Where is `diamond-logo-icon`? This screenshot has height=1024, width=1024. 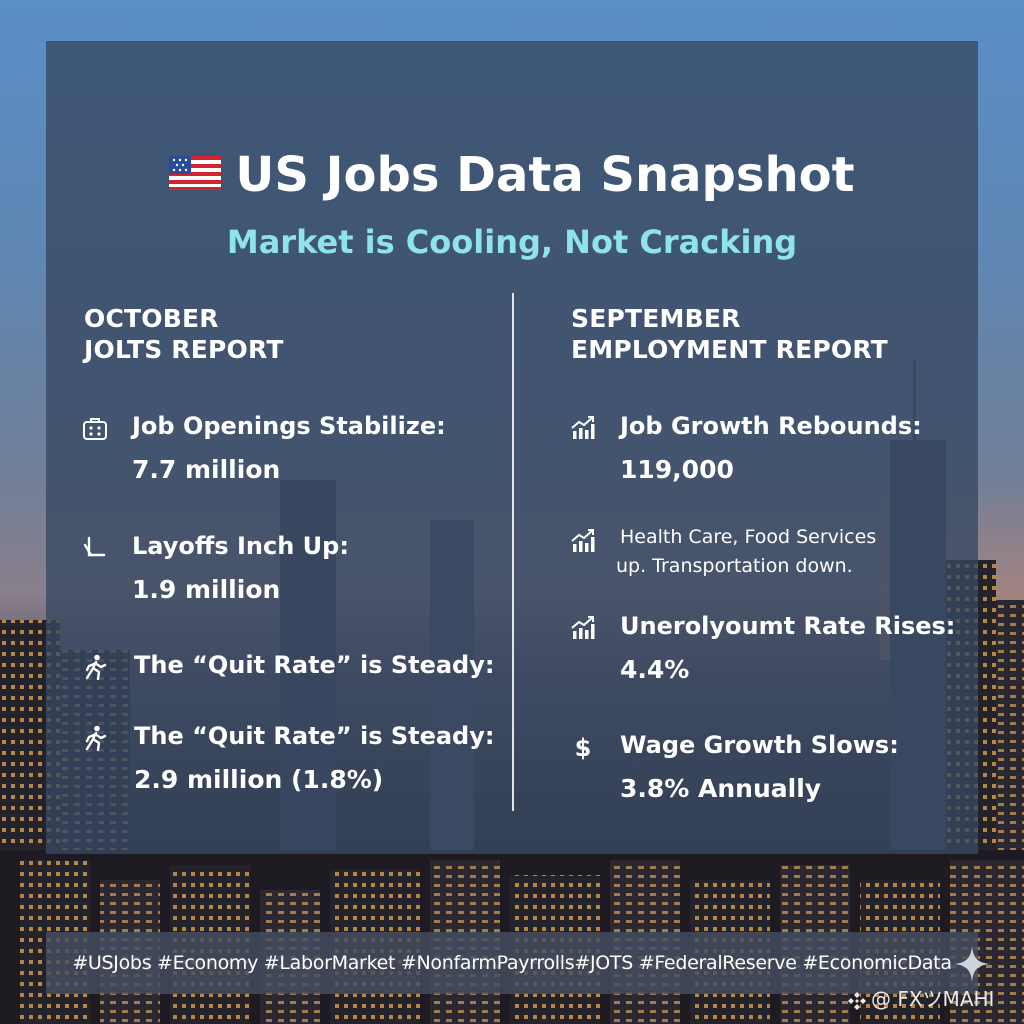 diamond-logo-icon is located at coordinates (857, 1000).